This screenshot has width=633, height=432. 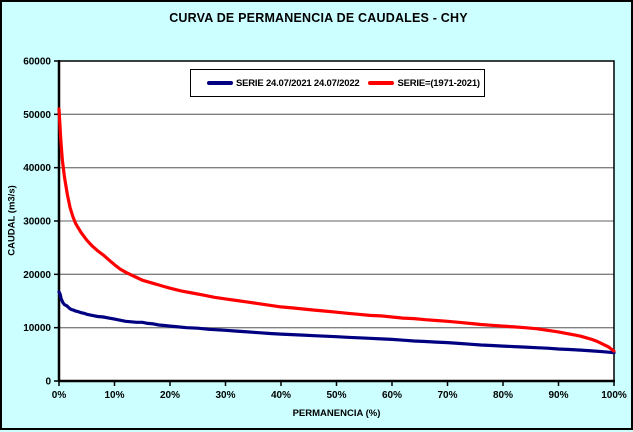 What do you see at coordinates (558, 395) in the screenshot?
I see `x-tick-label: 90%` at bounding box center [558, 395].